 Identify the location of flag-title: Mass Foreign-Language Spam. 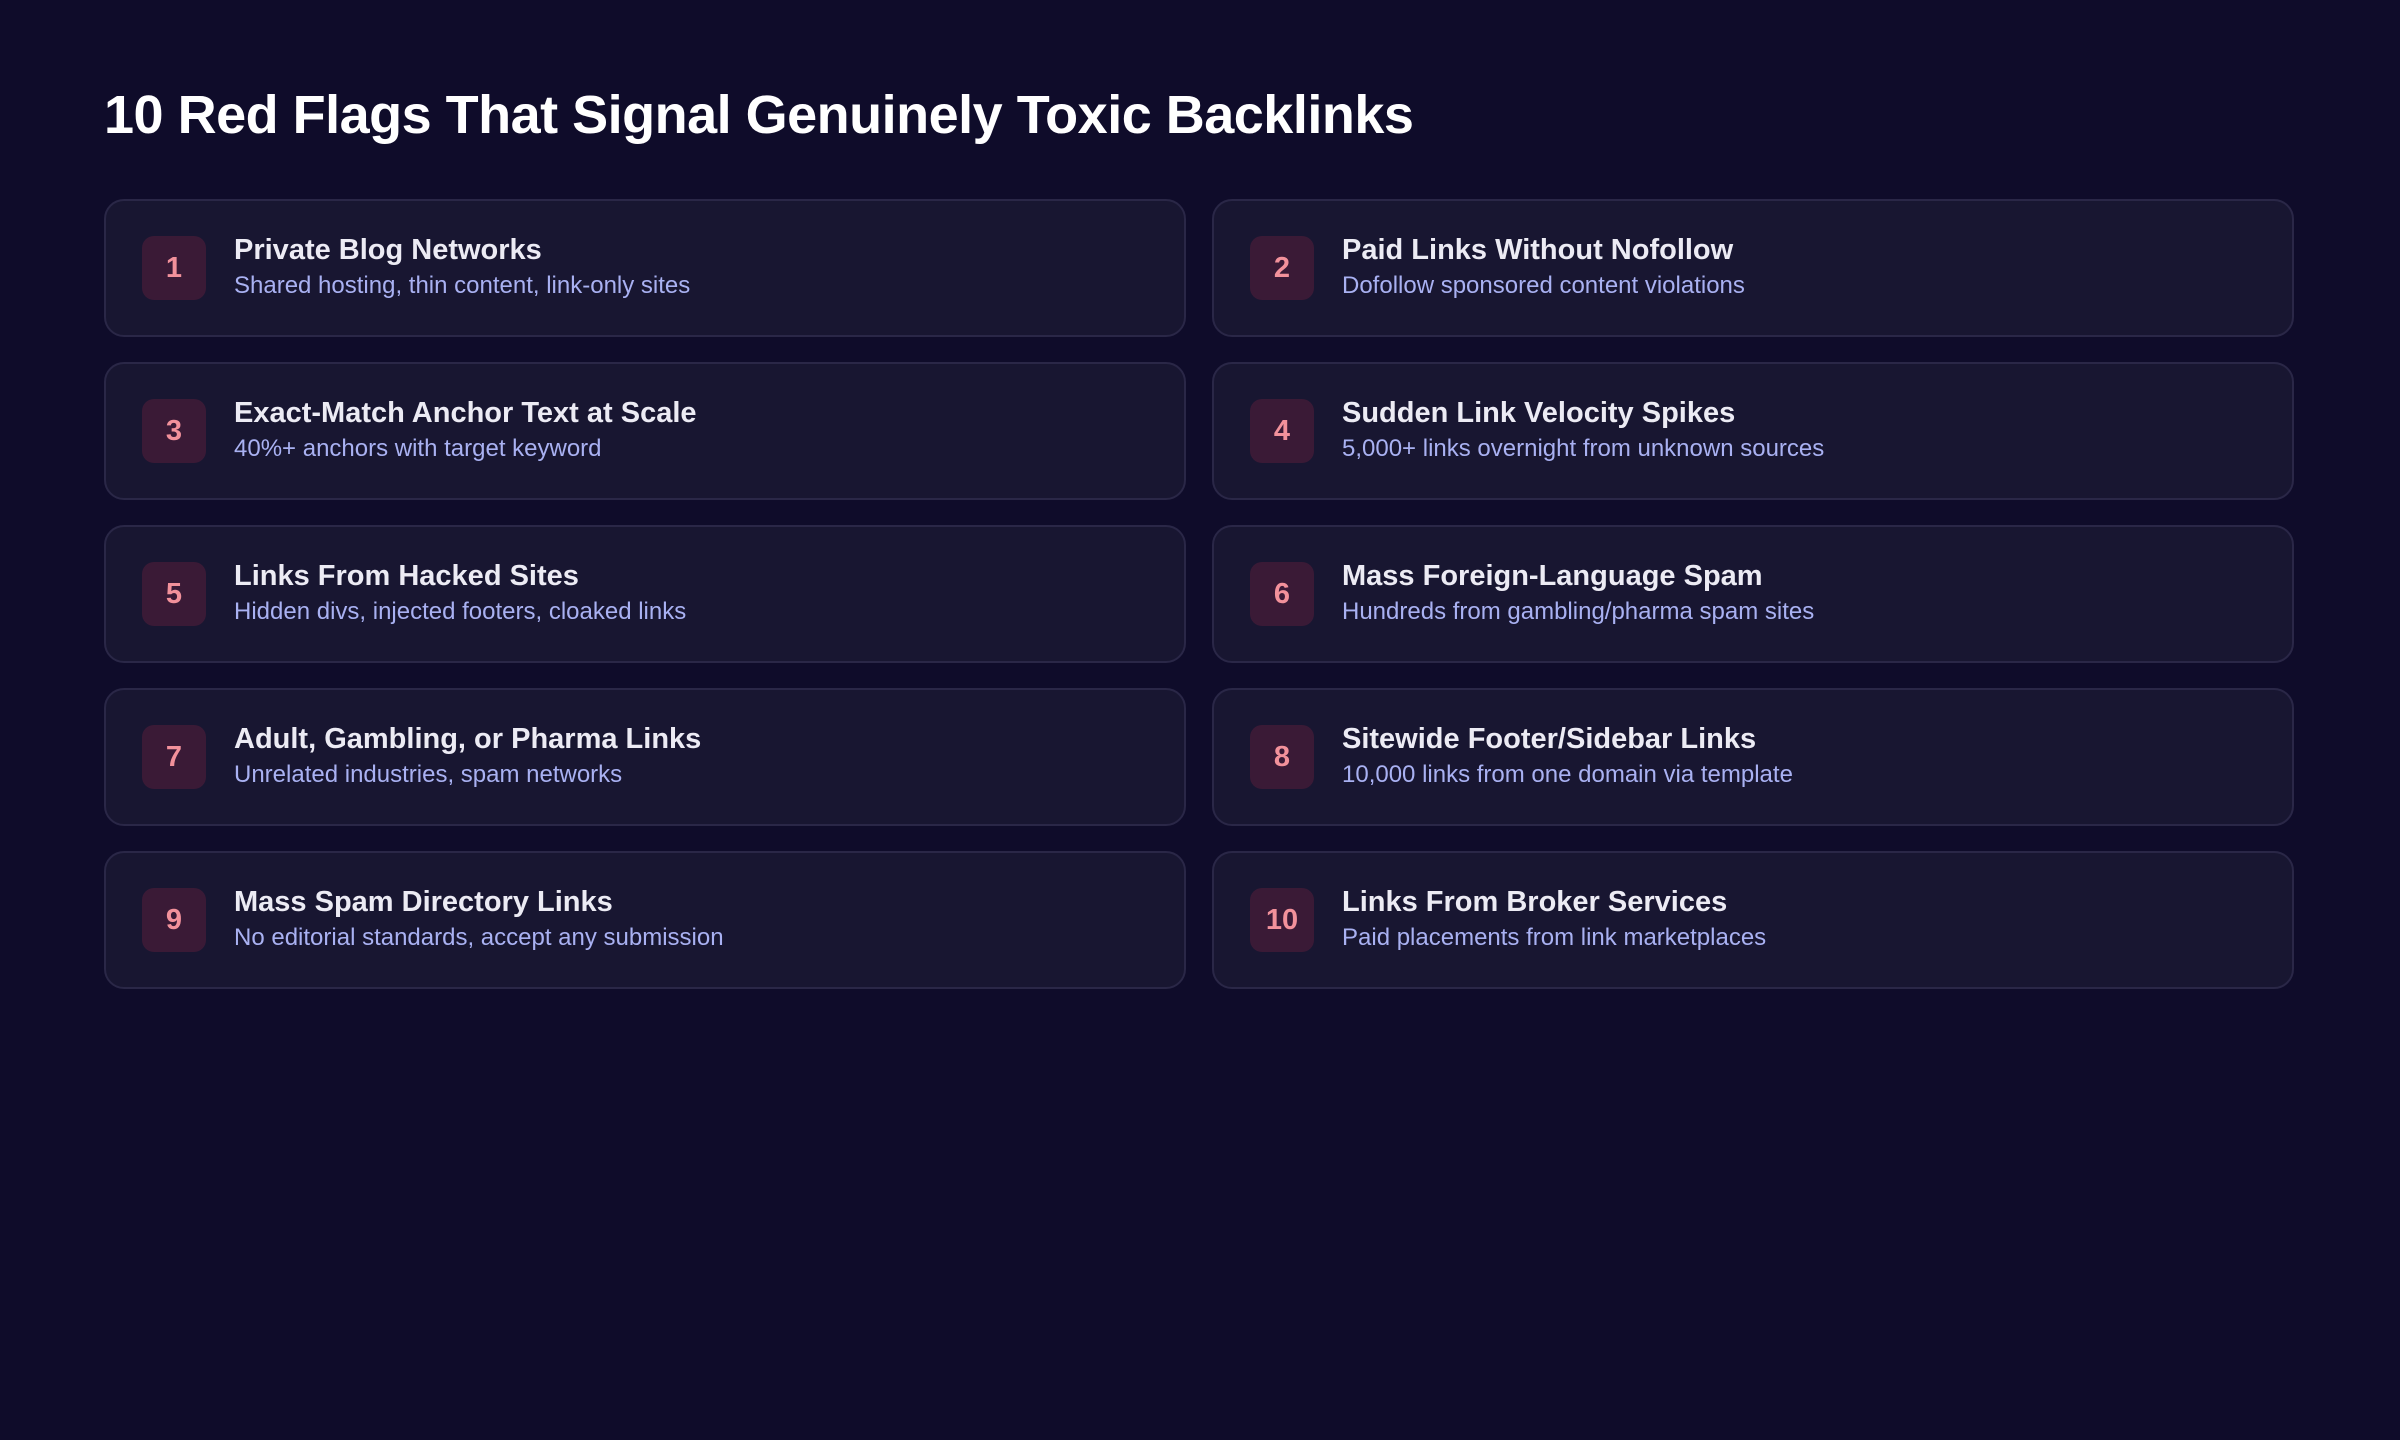
(1552, 576).